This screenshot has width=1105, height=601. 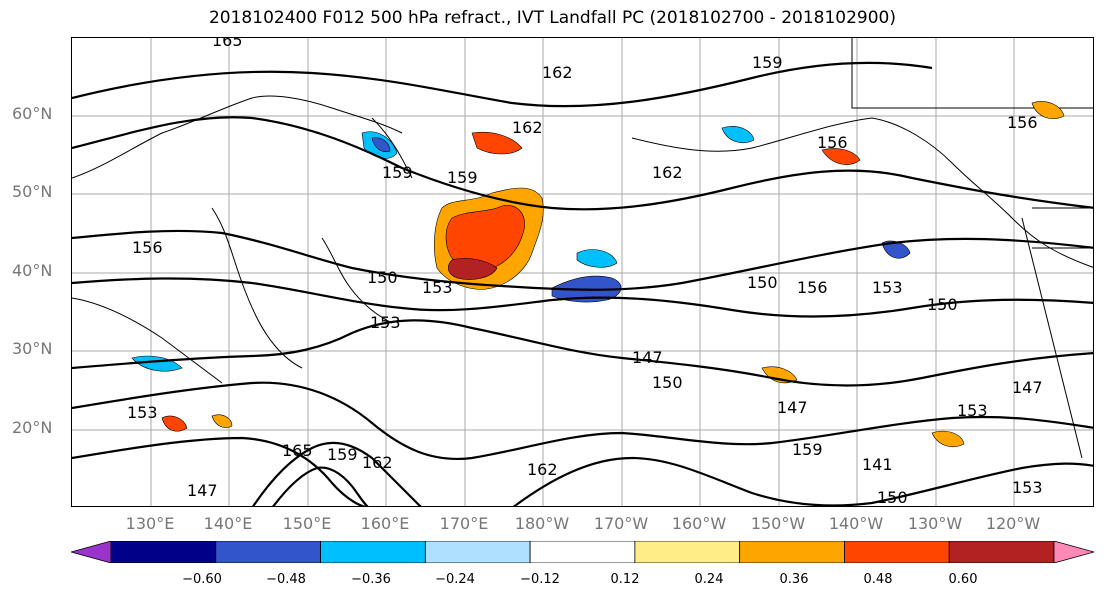 What do you see at coordinates (1073, 552) in the screenshot?
I see `colorbar-extend-max` at bounding box center [1073, 552].